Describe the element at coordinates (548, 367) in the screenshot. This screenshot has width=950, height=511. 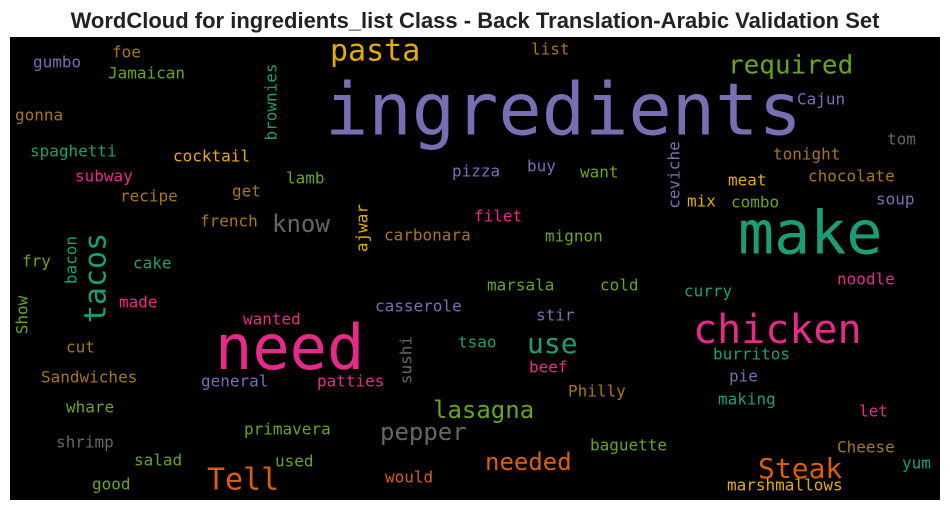
I see `cloud-word: beef` at that location.